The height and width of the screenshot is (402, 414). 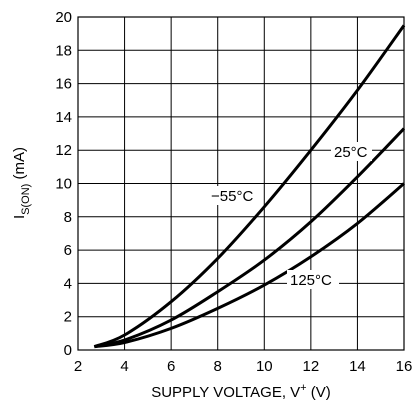 What do you see at coordinates (68, 250) in the screenshot?
I see `y-tick-label: 6` at bounding box center [68, 250].